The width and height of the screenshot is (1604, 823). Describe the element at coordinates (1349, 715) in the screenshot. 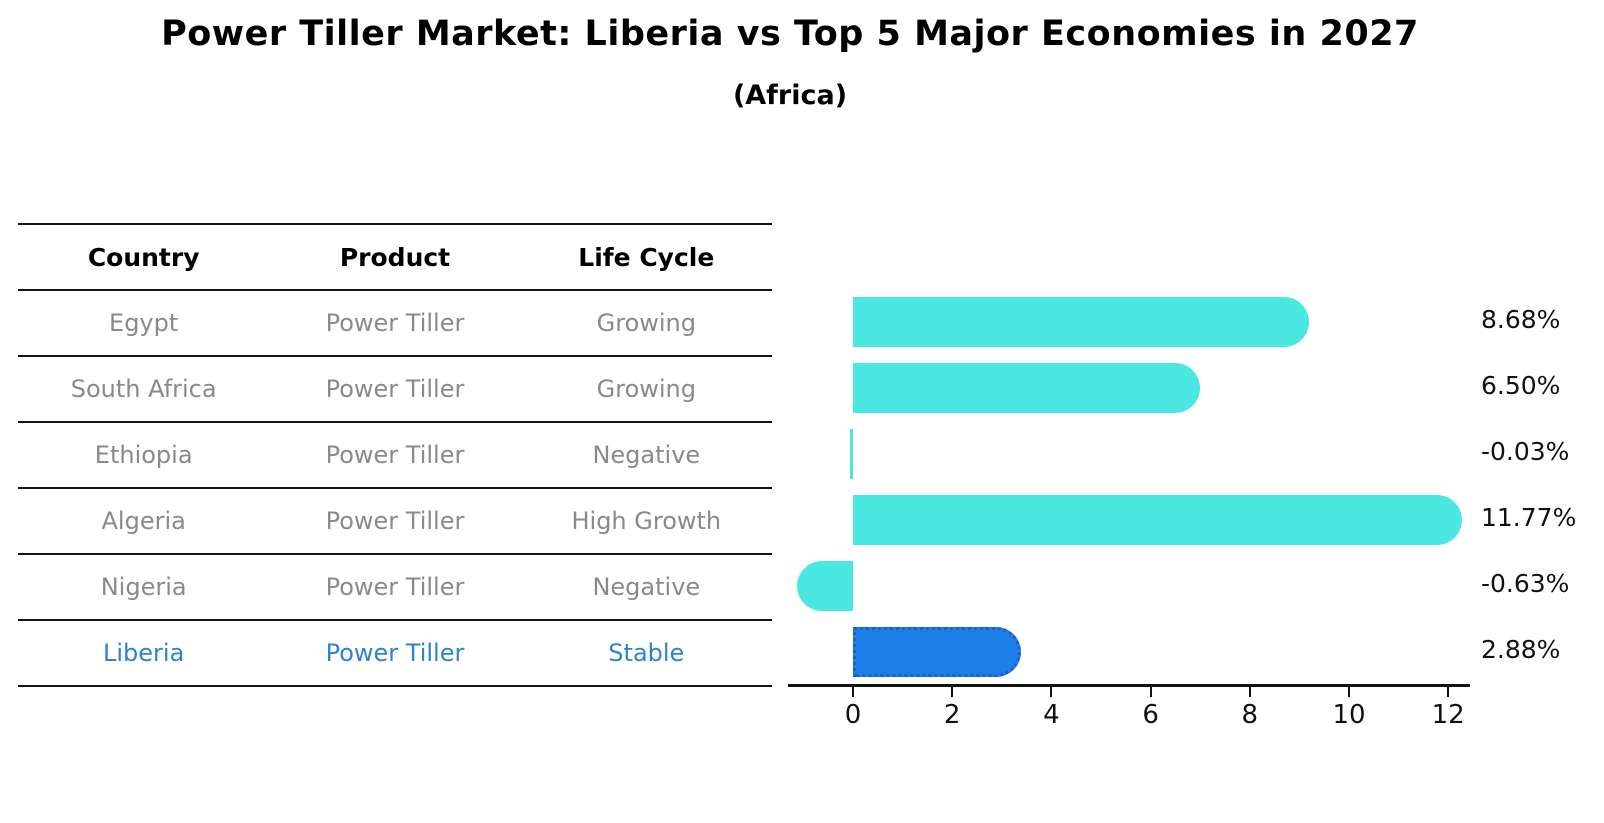

I see `x-tick-label: 10` at that location.